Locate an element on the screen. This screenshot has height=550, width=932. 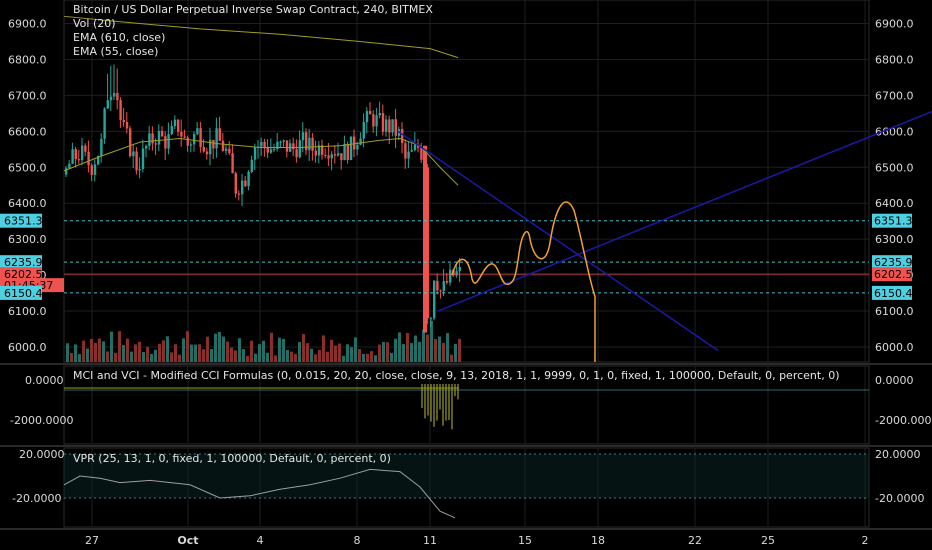
vpr-y-tick-left: -20.0000 is located at coordinates (36, 498).